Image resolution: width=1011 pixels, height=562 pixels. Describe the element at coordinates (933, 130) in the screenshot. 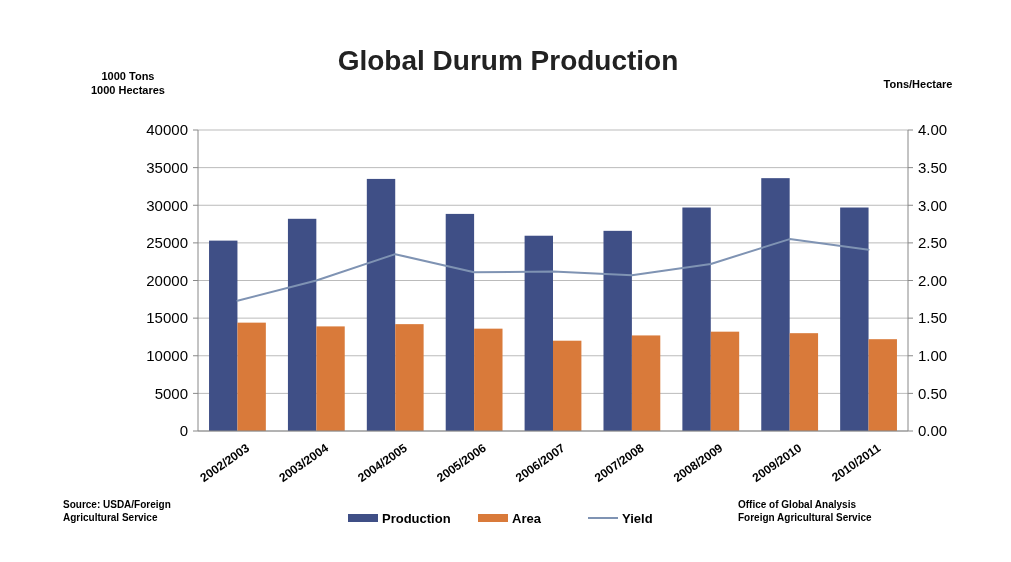

I see `y2-tick-label: 4.00` at that location.